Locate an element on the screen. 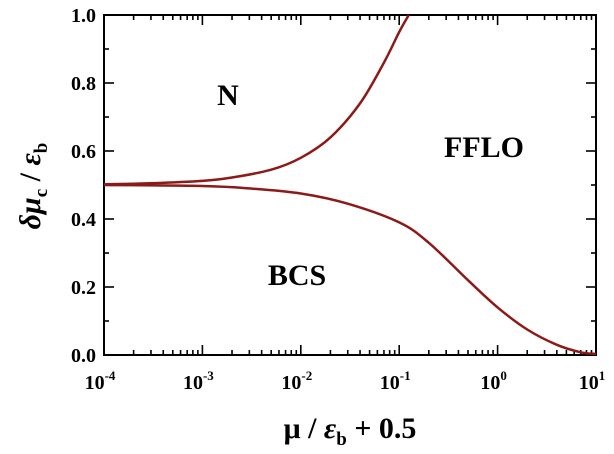  x-tick-label: 10⁻² is located at coordinates (296, 381).